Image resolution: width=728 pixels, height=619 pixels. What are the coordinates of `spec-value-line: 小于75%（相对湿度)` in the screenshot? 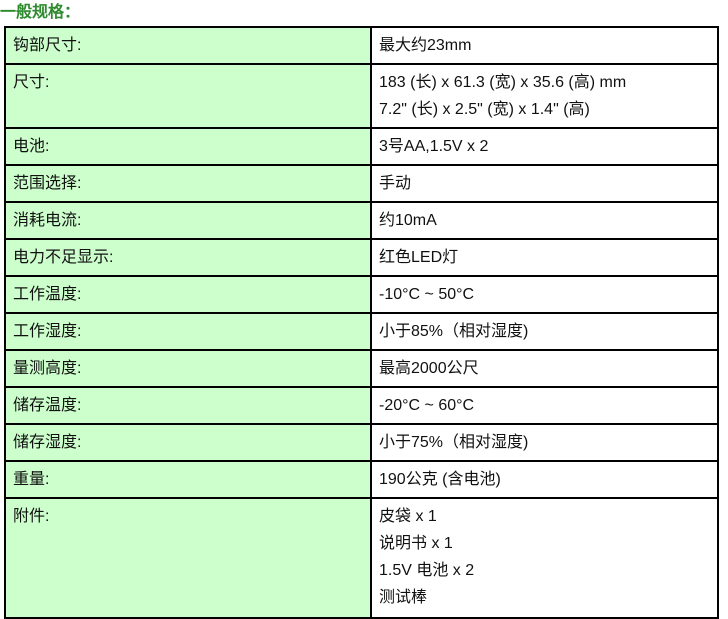 It's located at (454, 442).